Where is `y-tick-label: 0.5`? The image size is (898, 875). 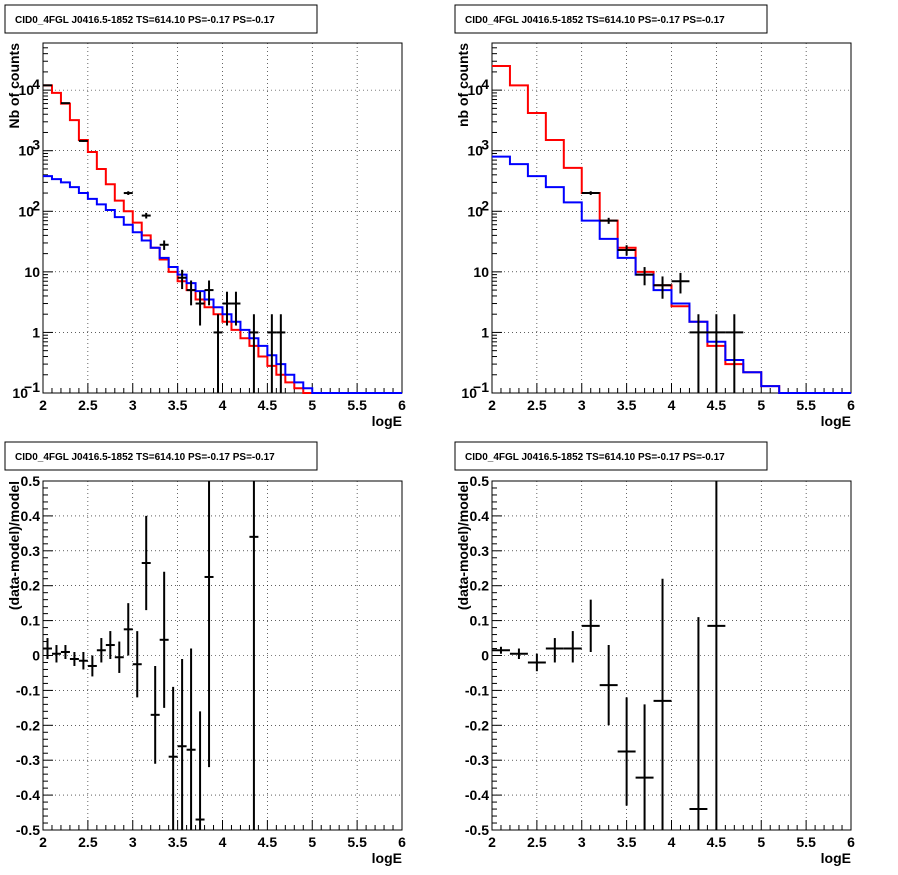 y-tick-label: 0.5 is located at coordinates (31, 481).